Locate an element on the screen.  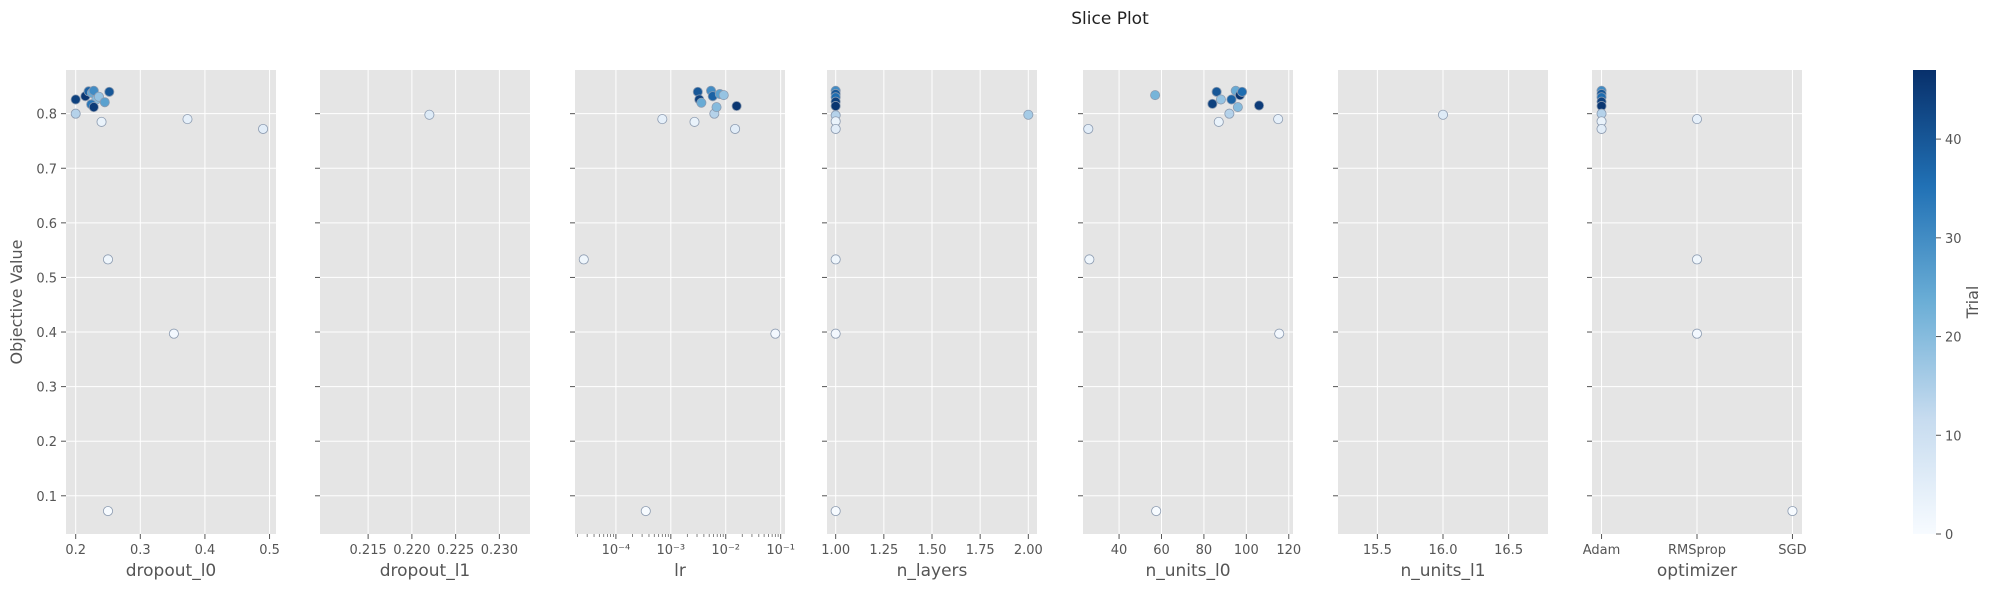
x-tick-label: RMSprop is located at coordinates (1697, 550).